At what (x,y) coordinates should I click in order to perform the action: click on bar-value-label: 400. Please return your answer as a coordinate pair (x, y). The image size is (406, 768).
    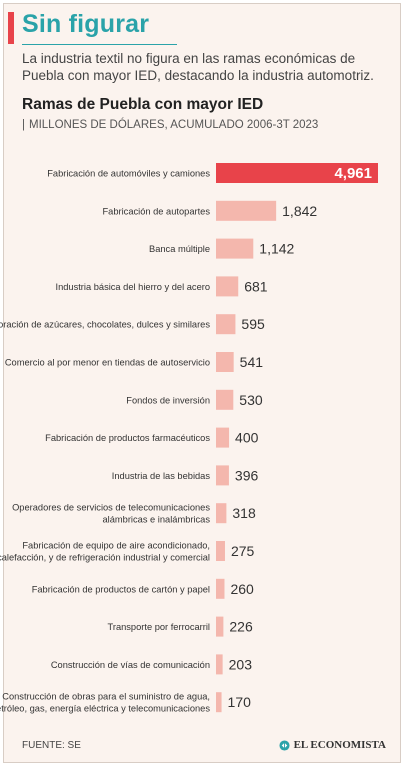
    Looking at the image, I should click on (247, 438).